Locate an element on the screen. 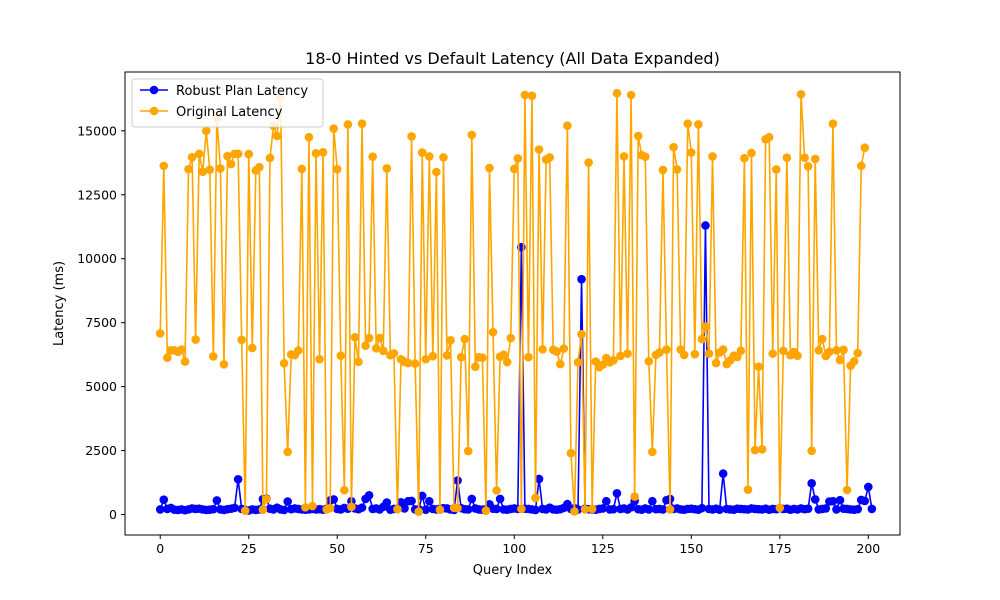  y-tick-label: 12500 is located at coordinates (97, 194).